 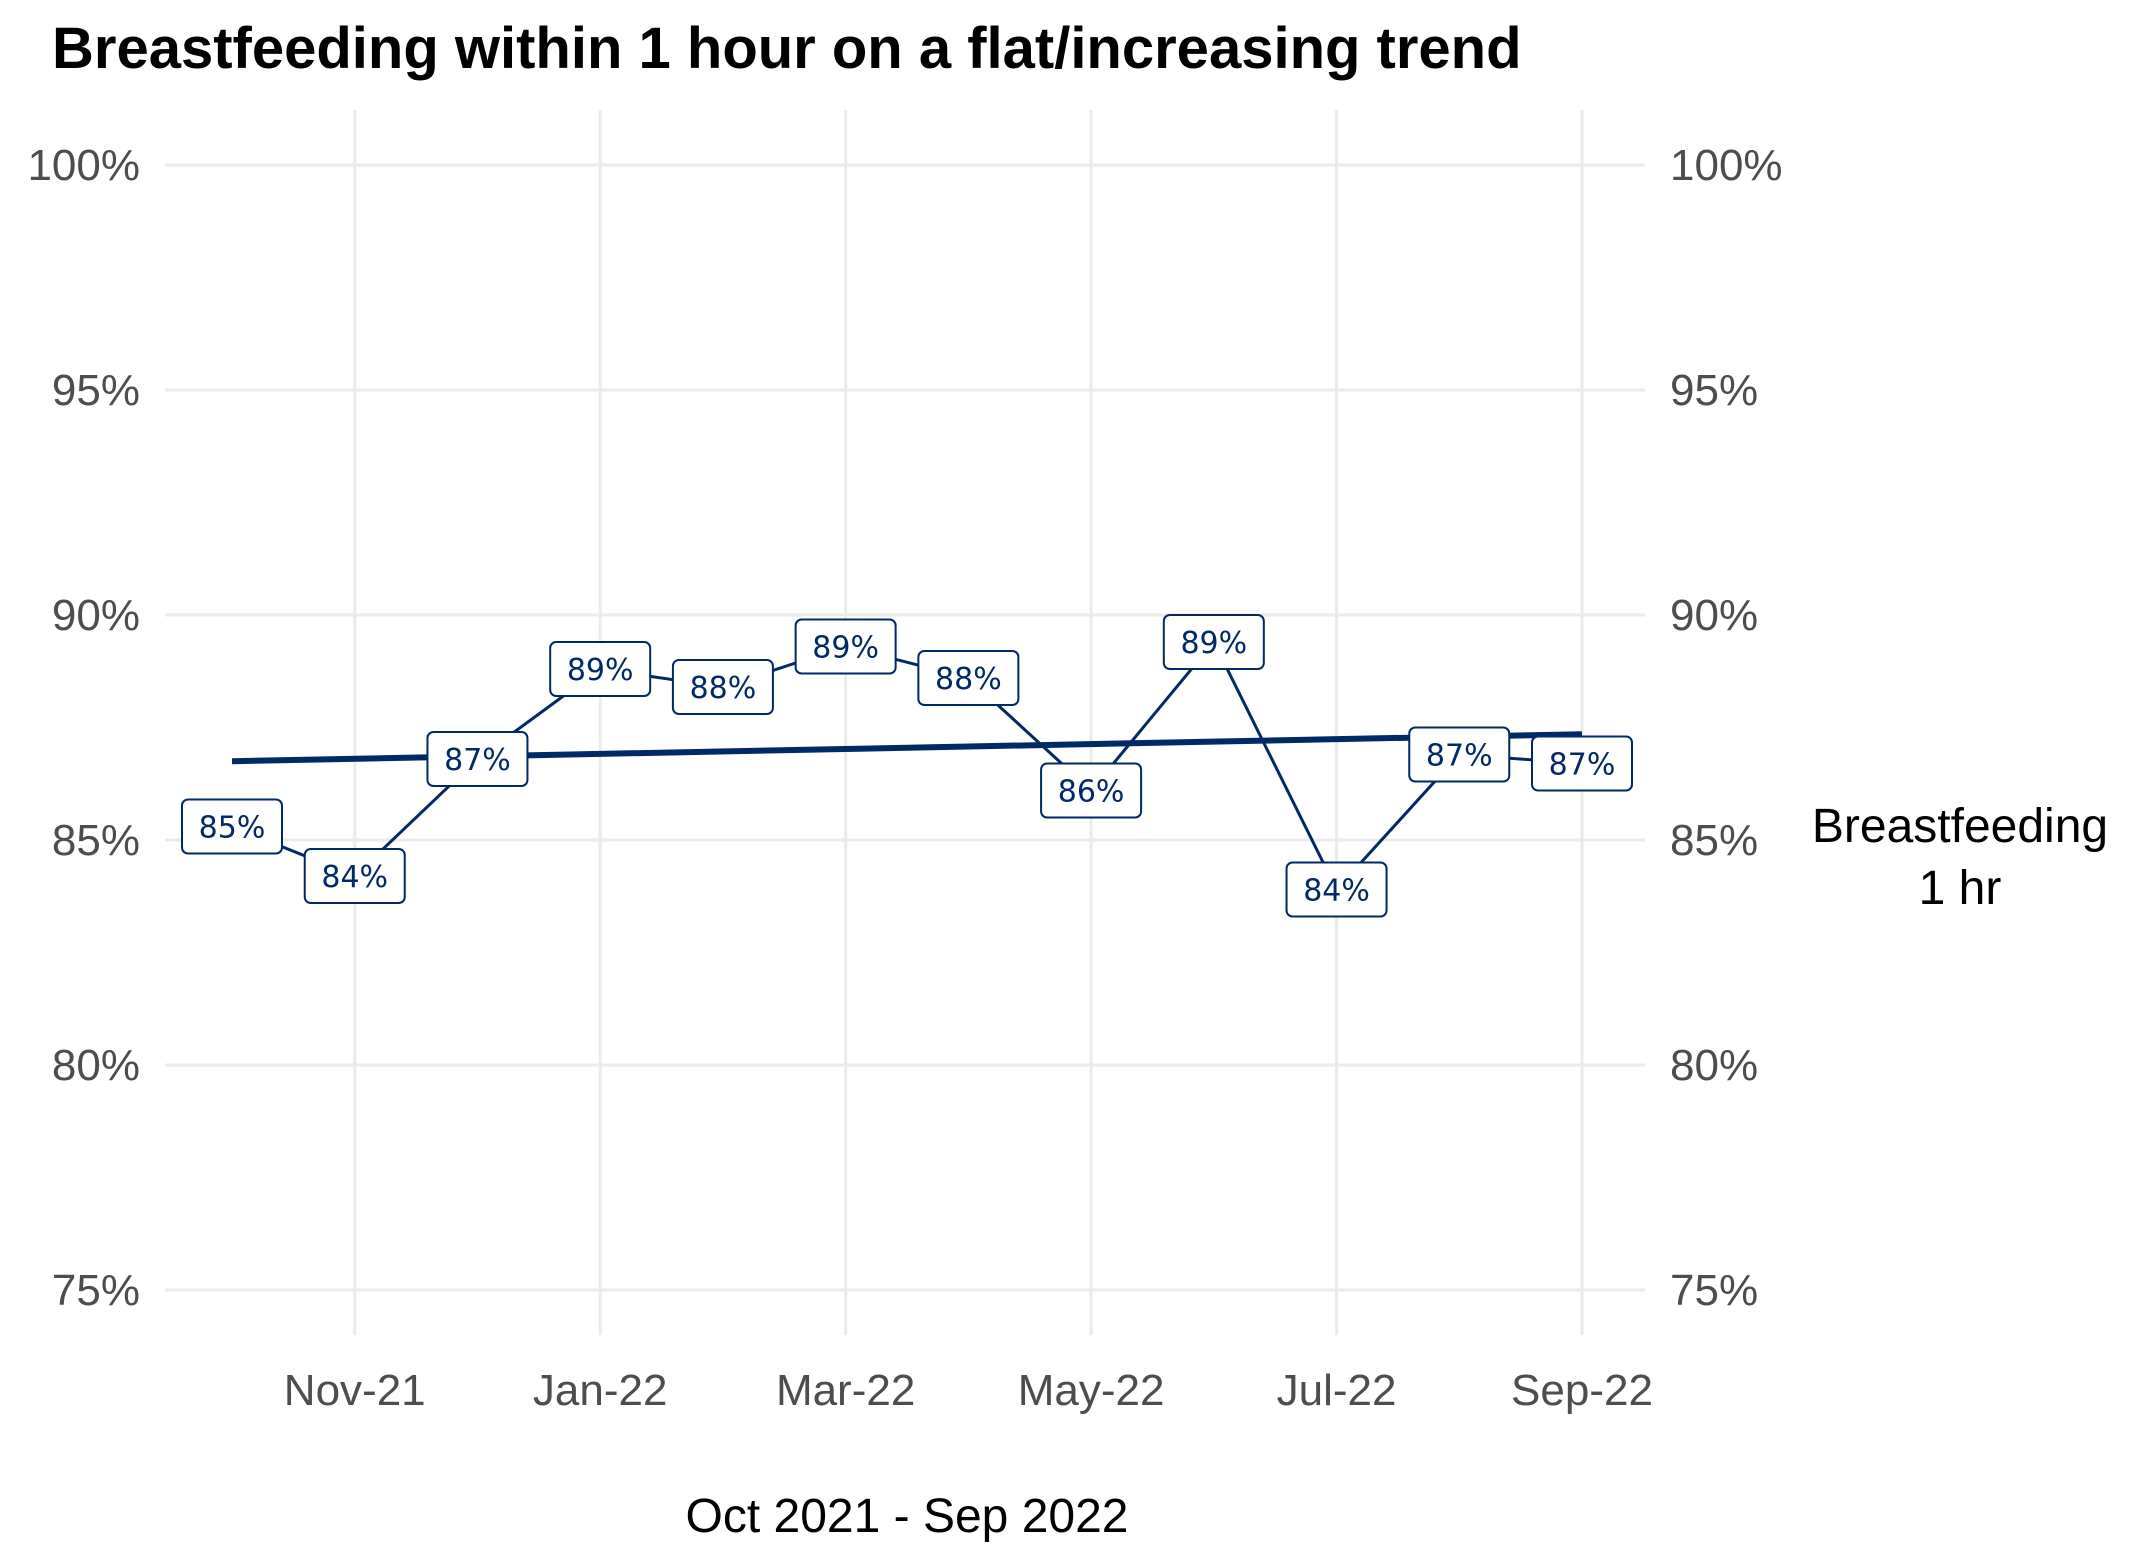 What do you see at coordinates (1726, 728) in the screenshot?
I see `y-axis-right: 75% 80% 85% 90% 95% 100%` at bounding box center [1726, 728].